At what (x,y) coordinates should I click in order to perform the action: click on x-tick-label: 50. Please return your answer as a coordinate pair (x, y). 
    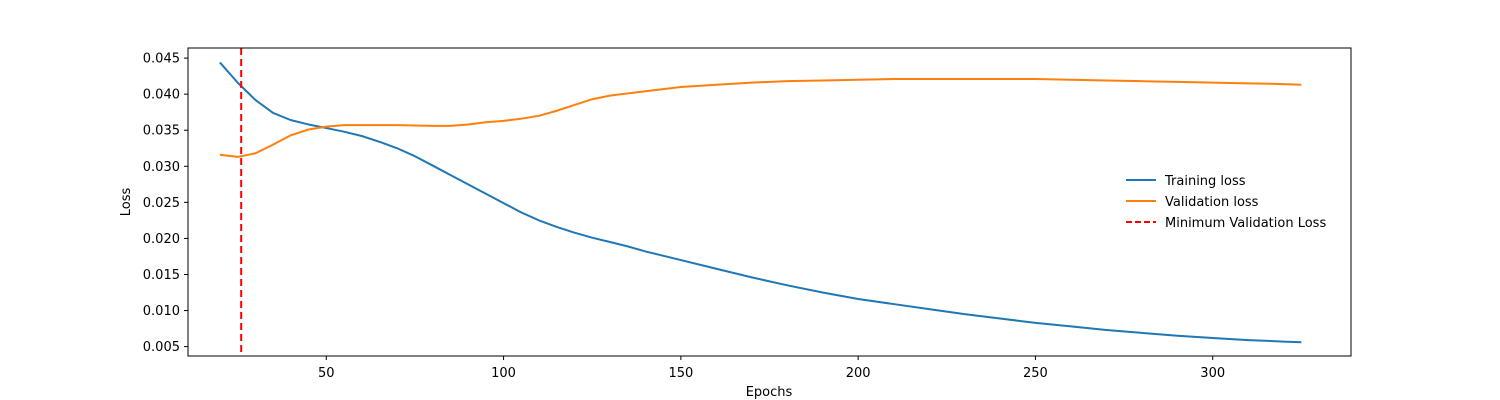
    Looking at the image, I should click on (326, 373).